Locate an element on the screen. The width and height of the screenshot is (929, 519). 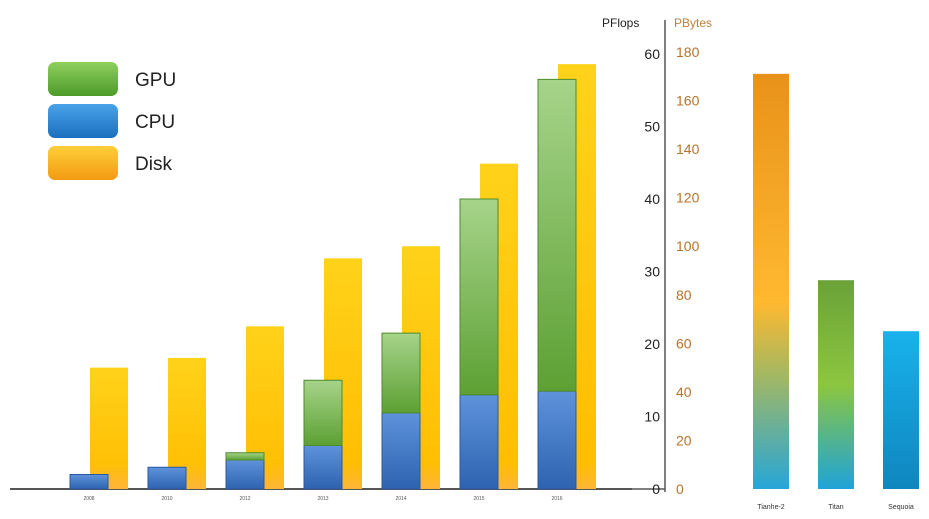
x-tick-label: 2015 is located at coordinates (478, 499).